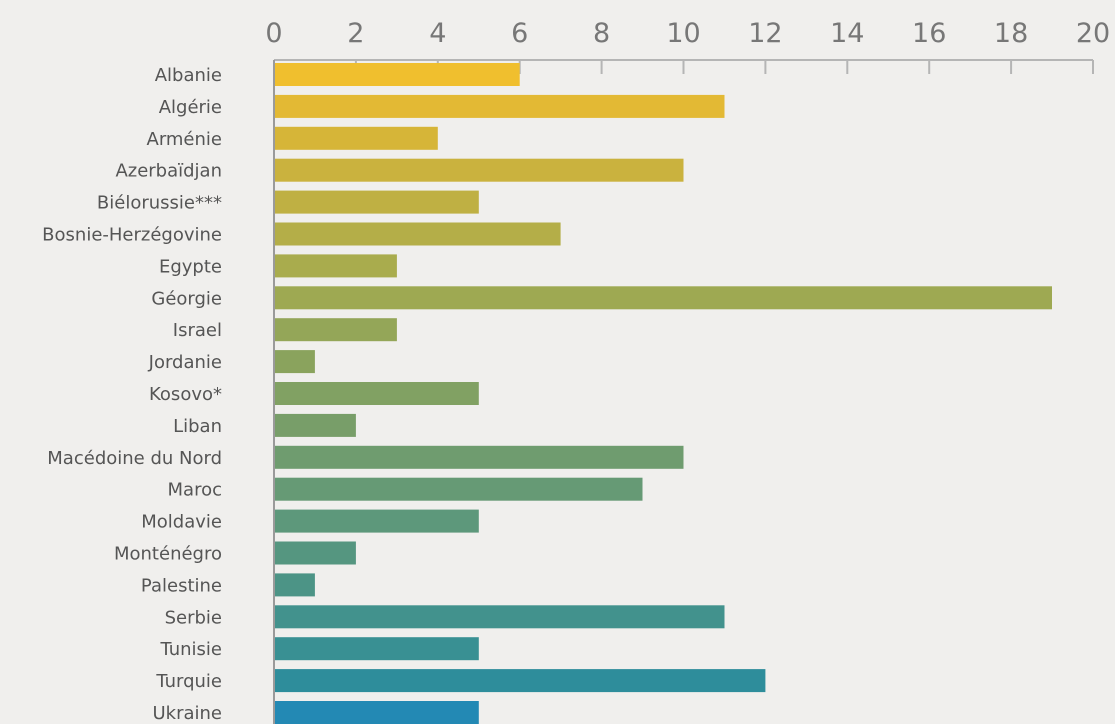 Image resolution: width=1115 pixels, height=724 pixels. Describe the element at coordinates (193, 617) in the screenshot. I see `category-label: Serbie` at that location.